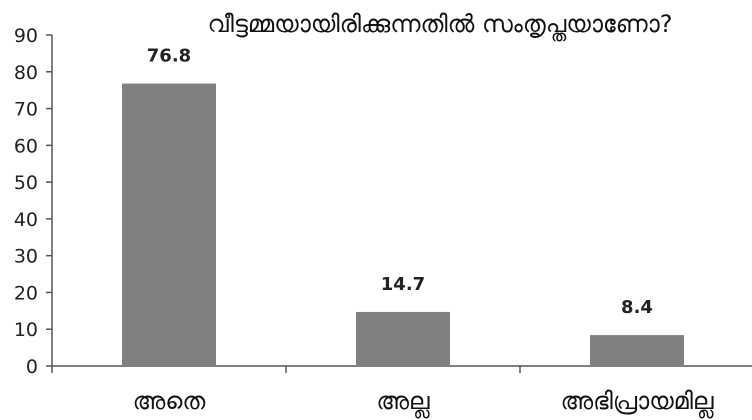  I want to click on x-axis-ticks, so click(286, 369).